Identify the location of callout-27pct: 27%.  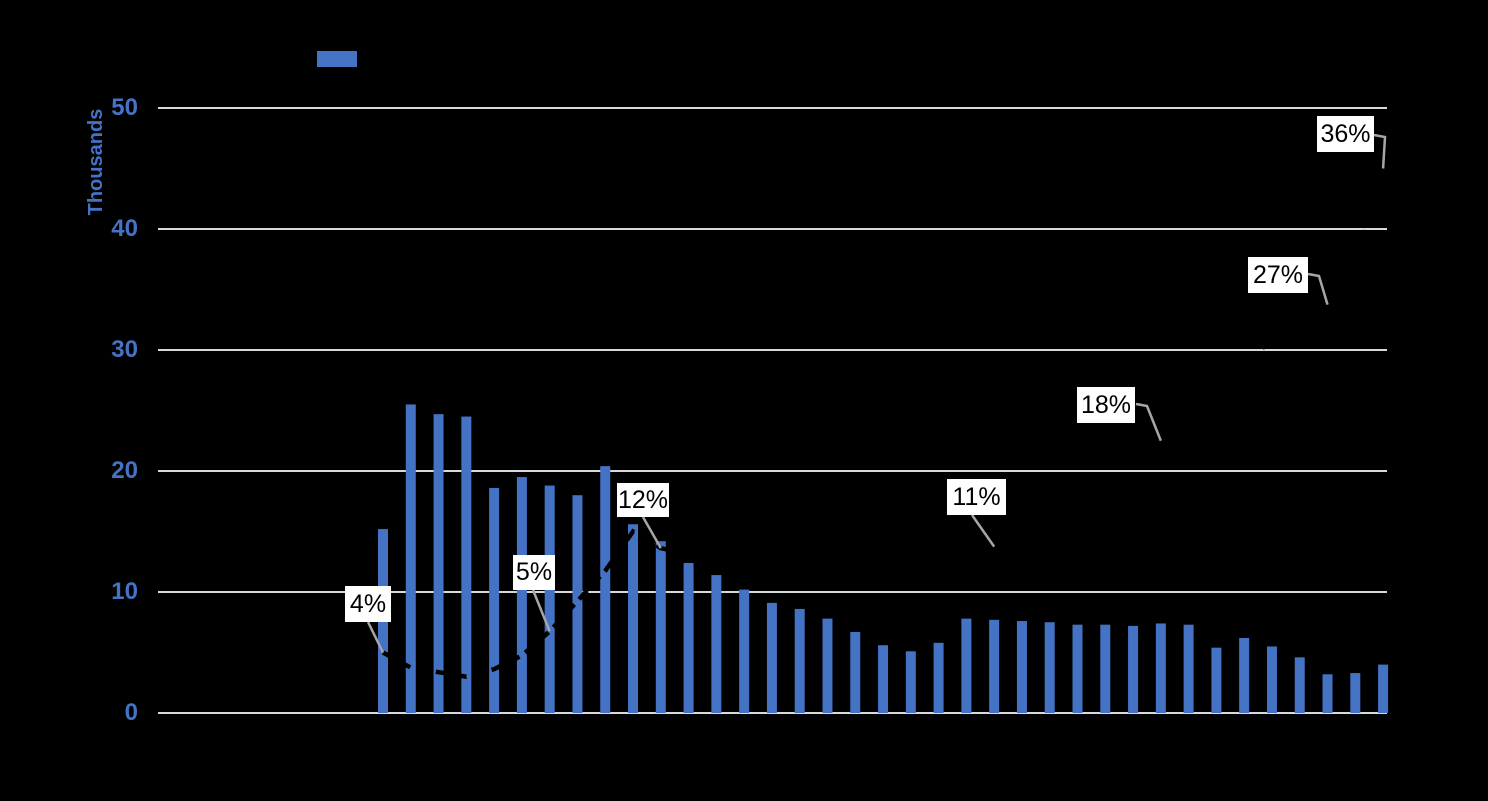
(1278, 275).